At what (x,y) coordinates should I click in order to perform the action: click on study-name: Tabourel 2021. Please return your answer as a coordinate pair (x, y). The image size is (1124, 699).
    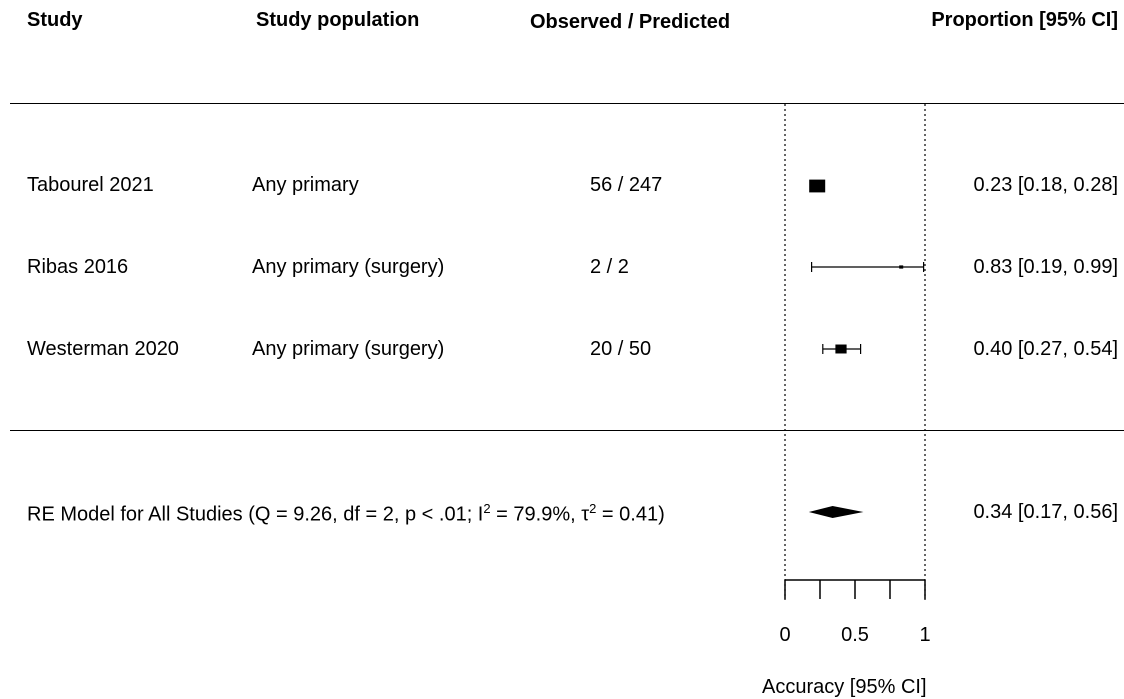
    Looking at the image, I should click on (90, 185).